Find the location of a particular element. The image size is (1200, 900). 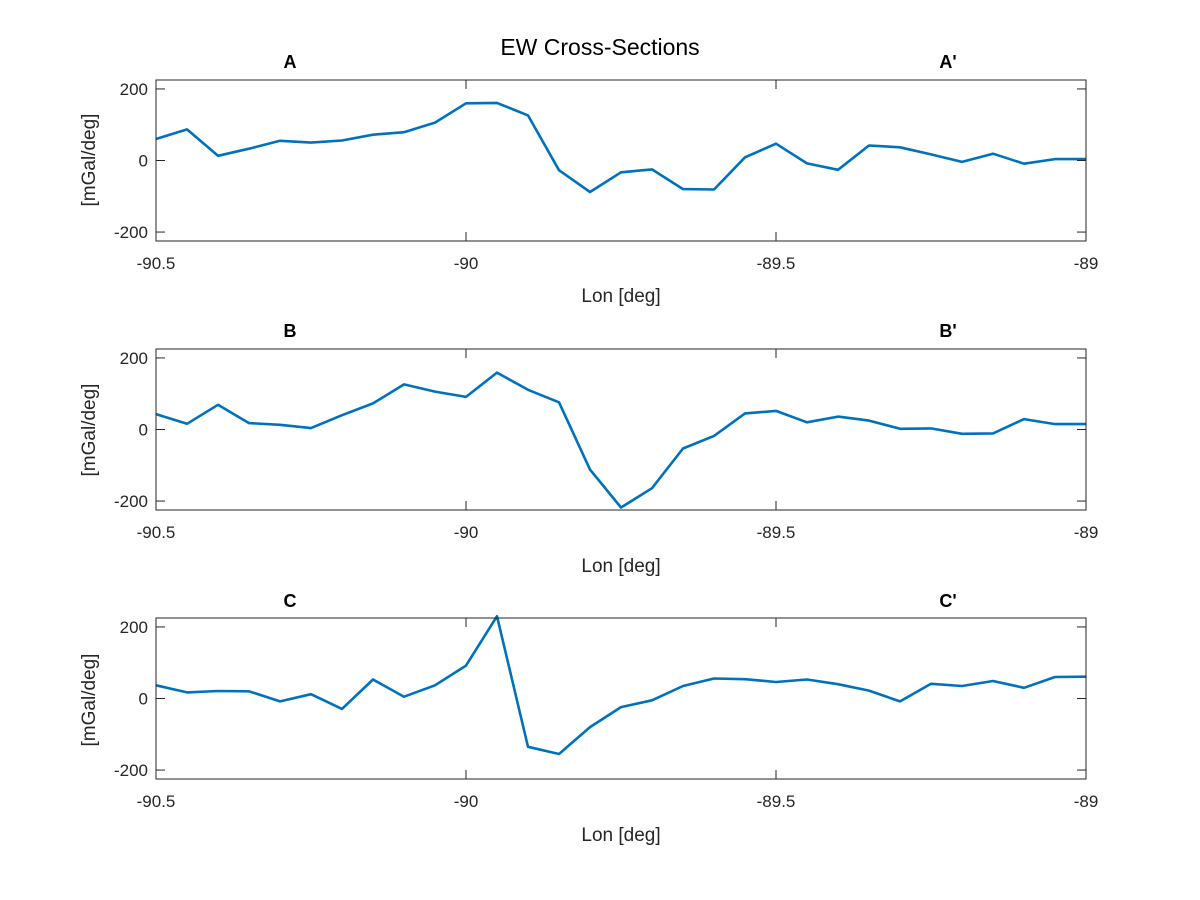

figure-title: EW Cross-Sections is located at coordinates (599, 47).